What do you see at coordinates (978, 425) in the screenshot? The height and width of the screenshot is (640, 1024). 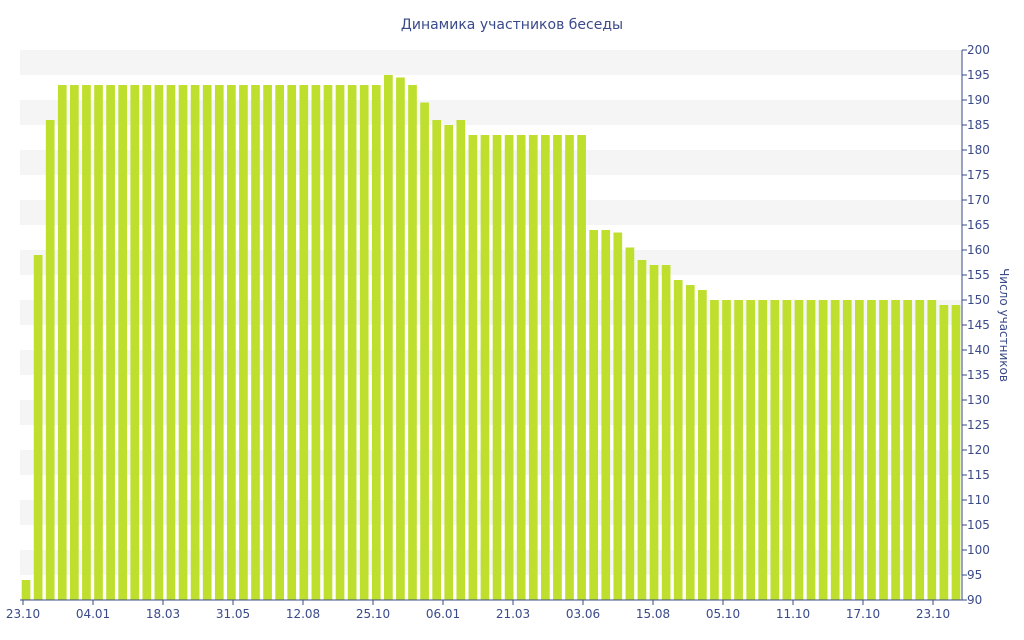 I see `y-tick-label: 125` at bounding box center [978, 425].